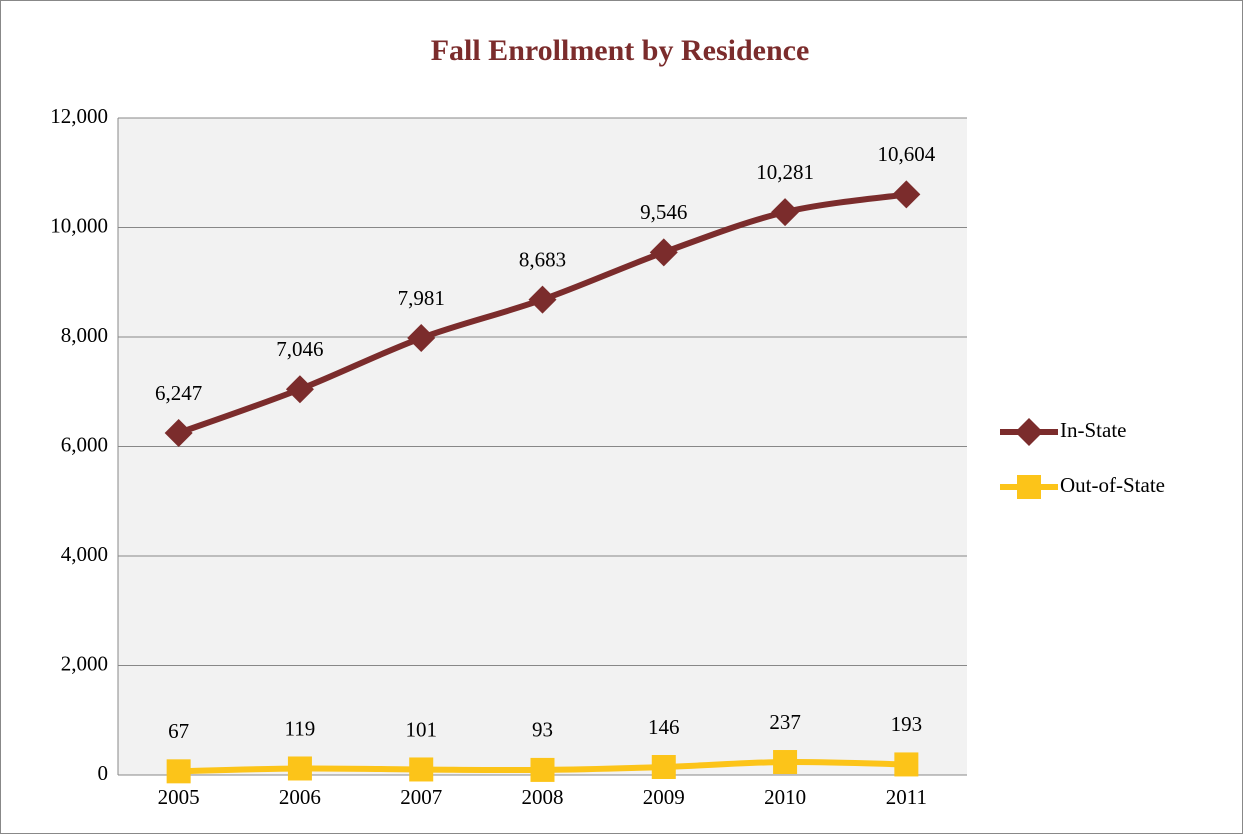 The width and height of the screenshot is (1243, 834). What do you see at coordinates (300, 728) in the screenshot?
I see `data-label: 119` at bounding box center [300, 728].